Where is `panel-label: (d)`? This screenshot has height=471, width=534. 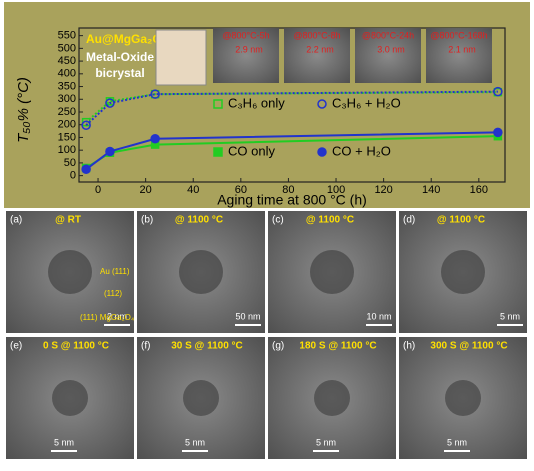 panel-label: (d) is located at coordinates (409, 220).